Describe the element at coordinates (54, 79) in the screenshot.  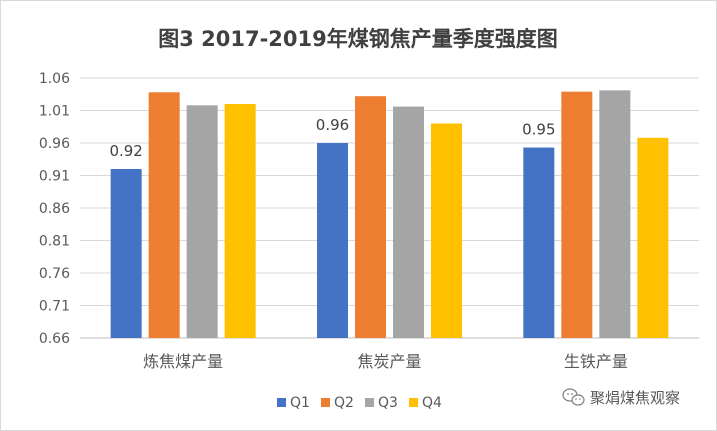
I see `y-tick-label: 1.06` at that location.